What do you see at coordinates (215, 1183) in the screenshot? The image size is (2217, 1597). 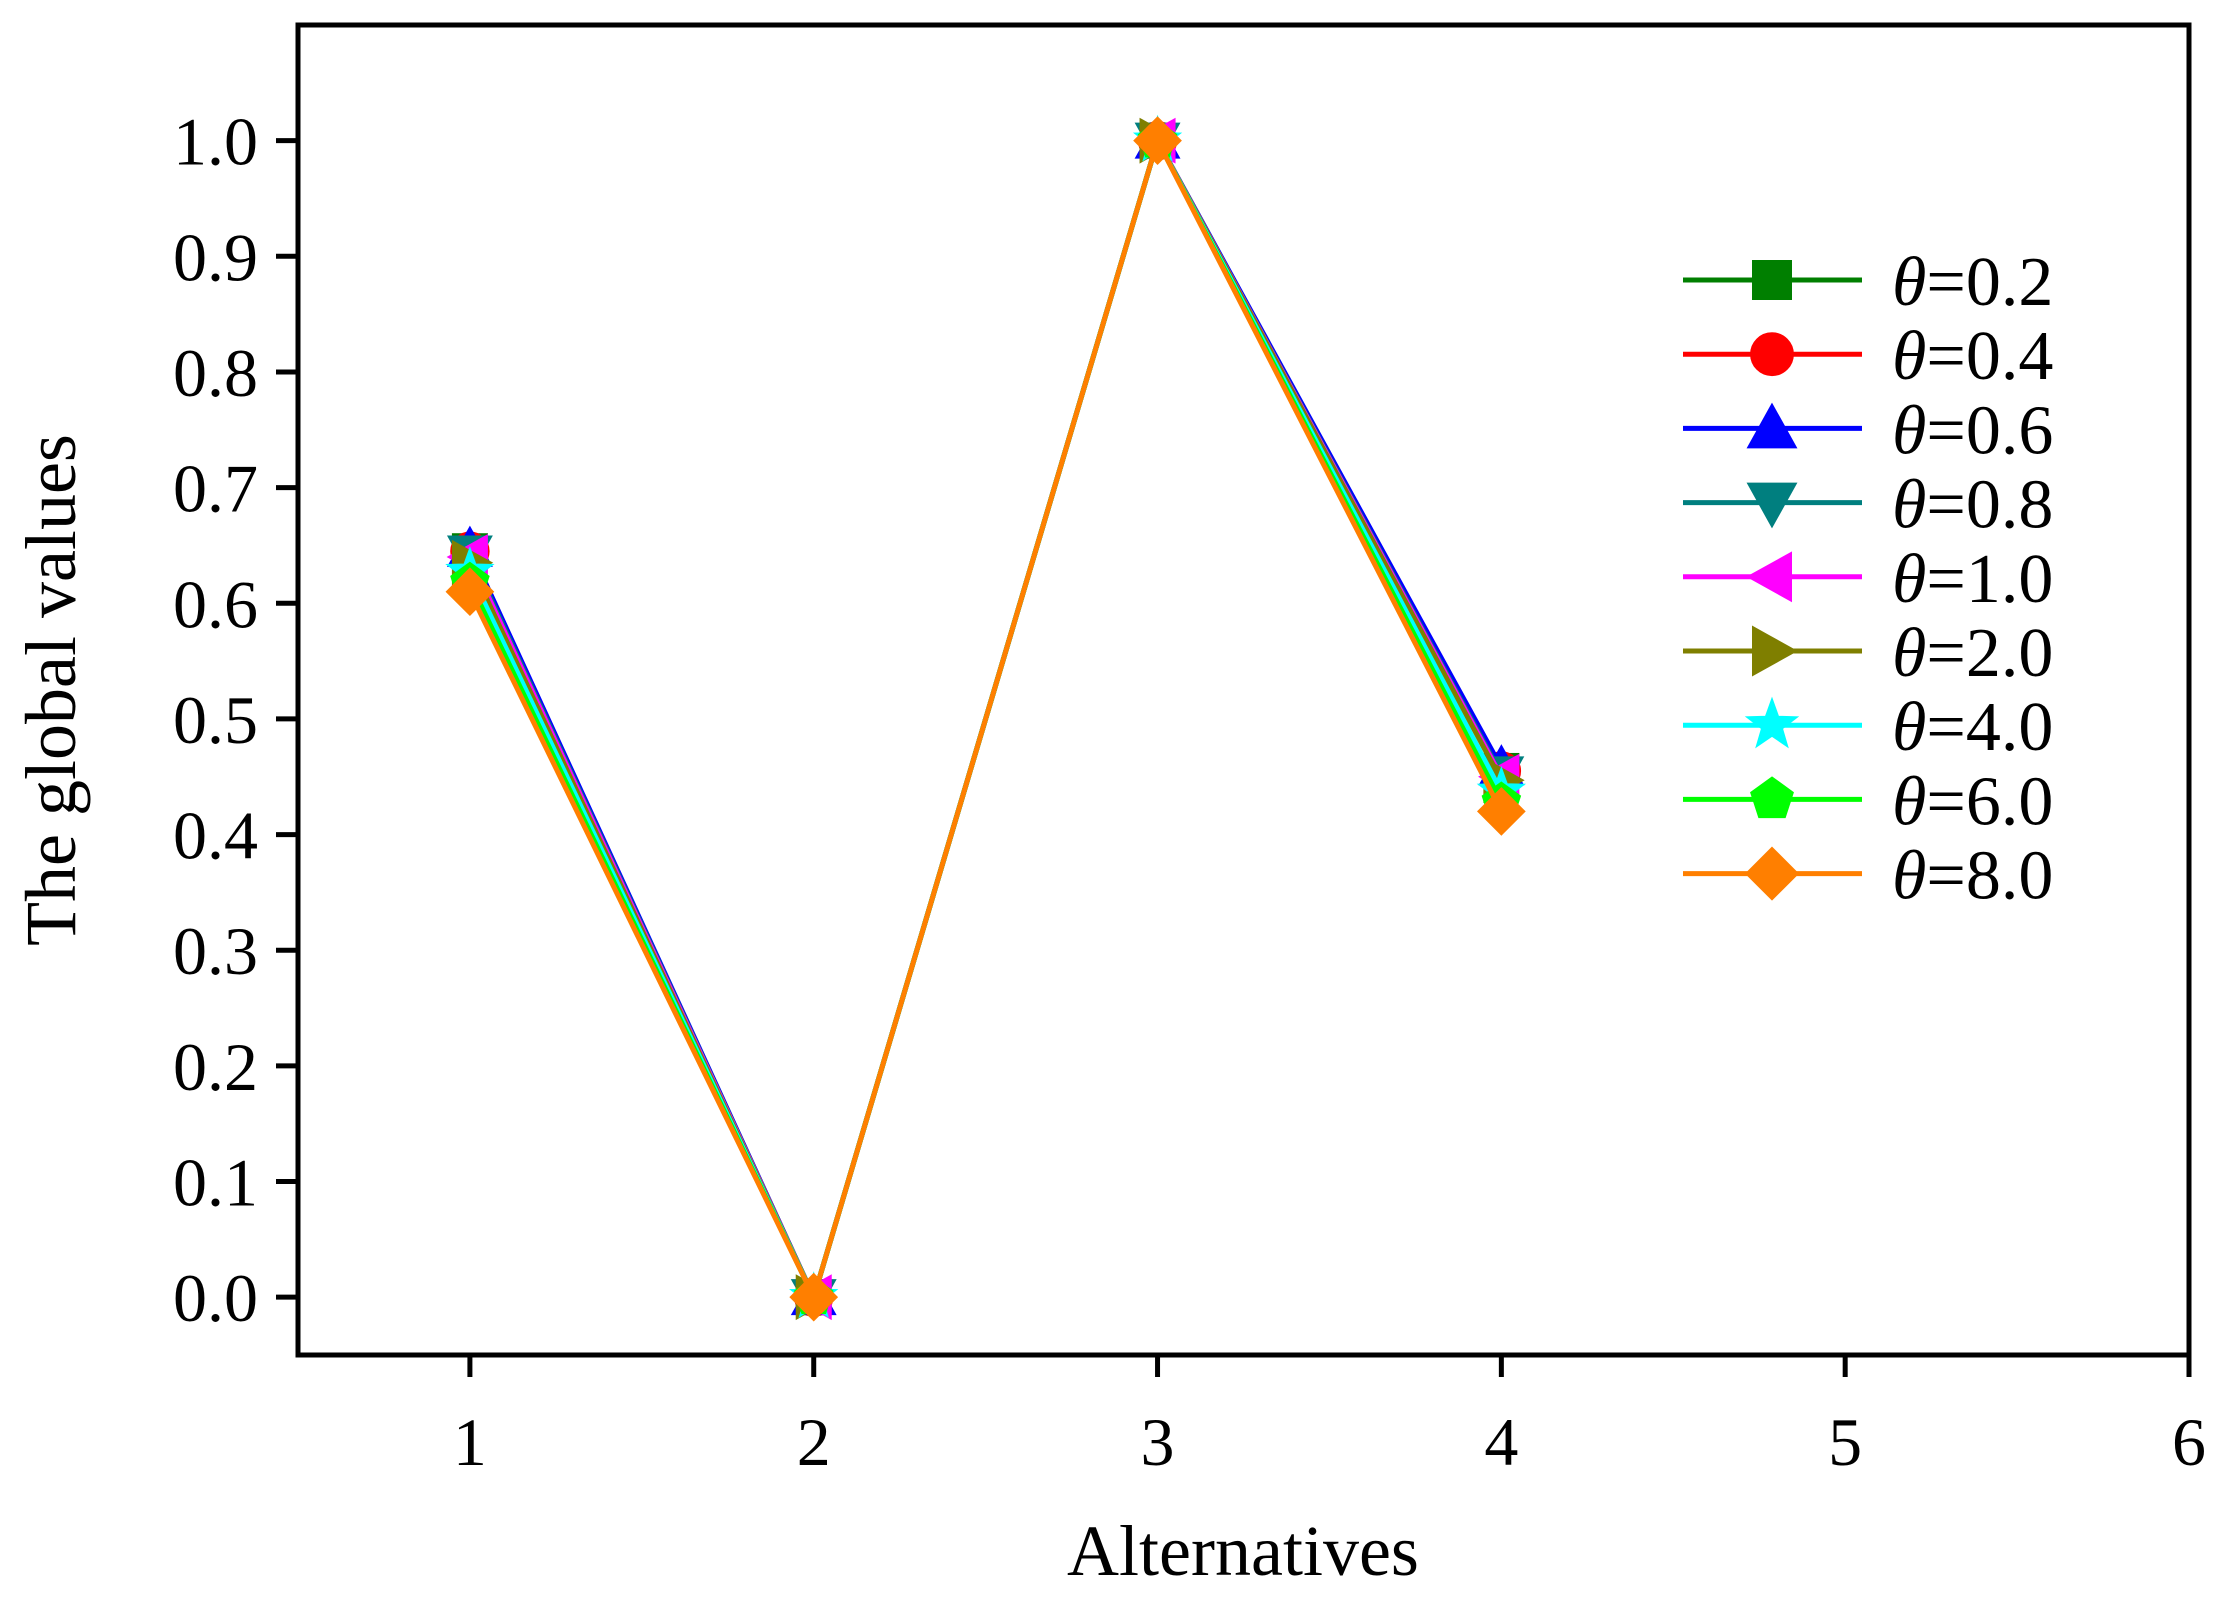 I see `y-tick-label: 0.1` at bounding box center [215, 1183].